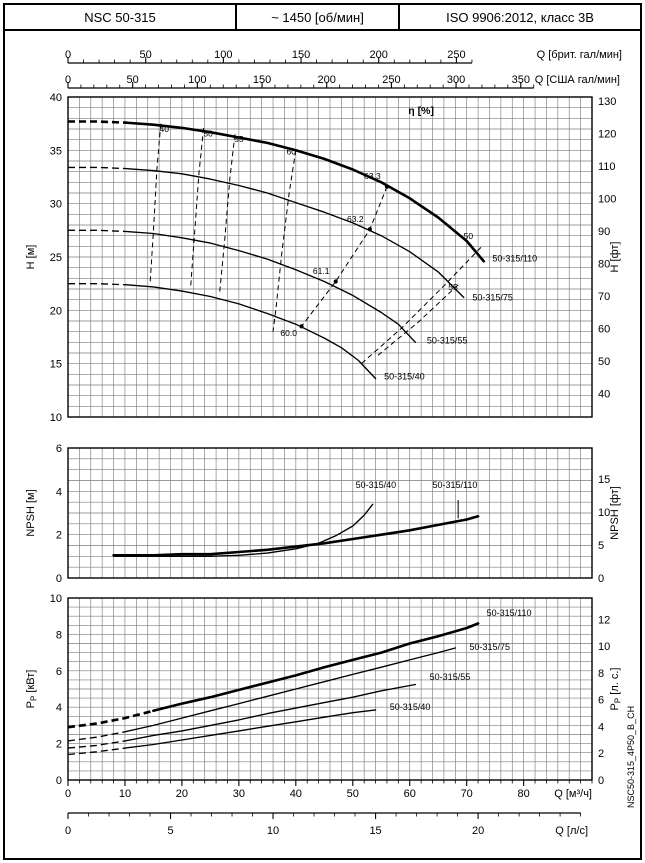  I want to click on hq-ytick-right: 70, so click(604, 297).